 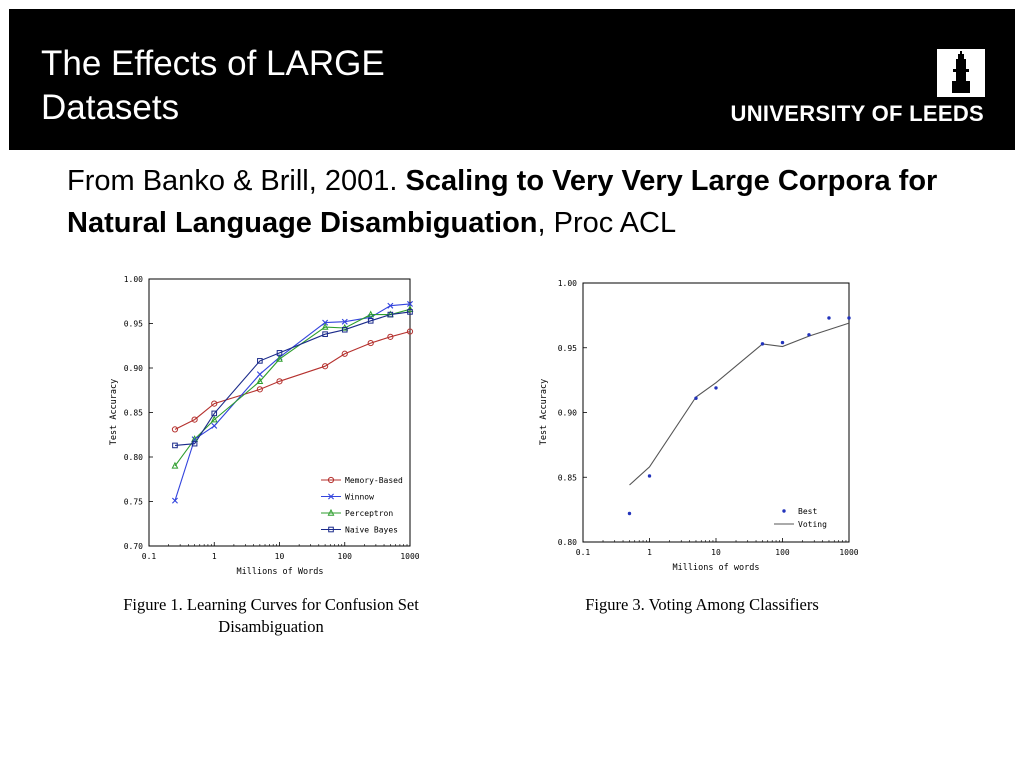 I want to click on figure-3-caption-text: Figure 3. Voting Among Classifiers, so click(x=702, y=604).